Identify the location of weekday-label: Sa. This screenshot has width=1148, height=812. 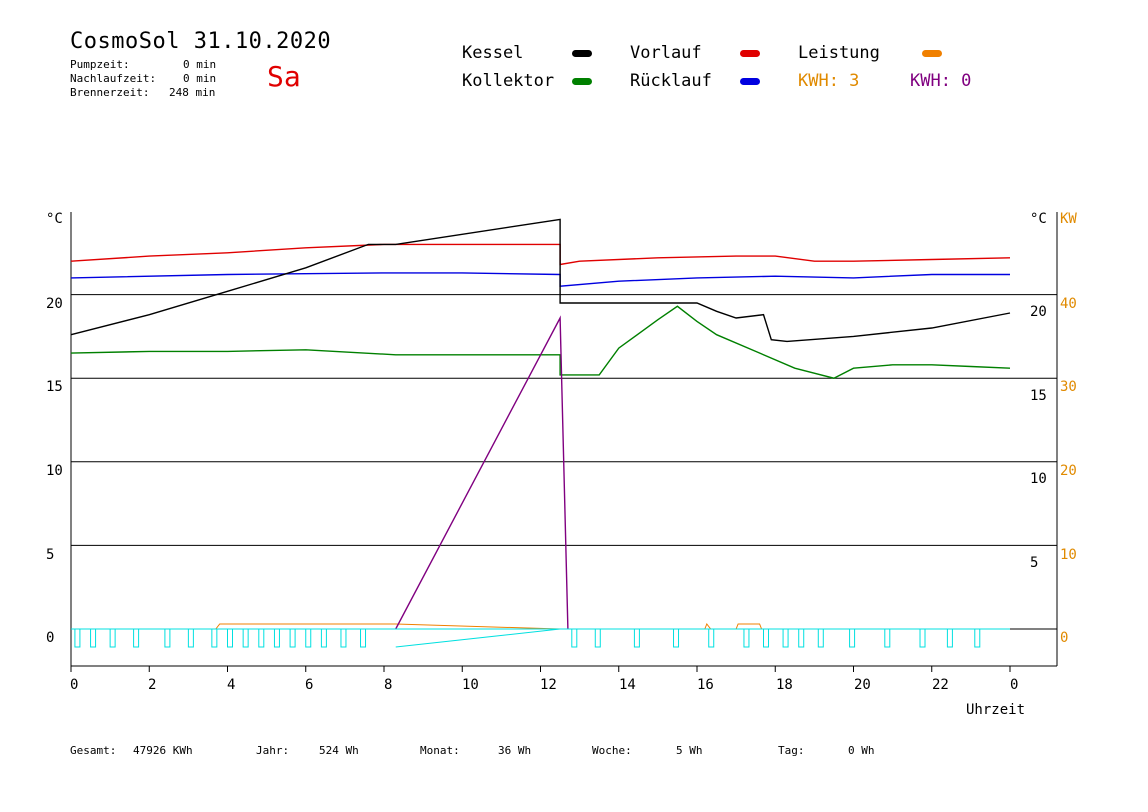
(284, 76).